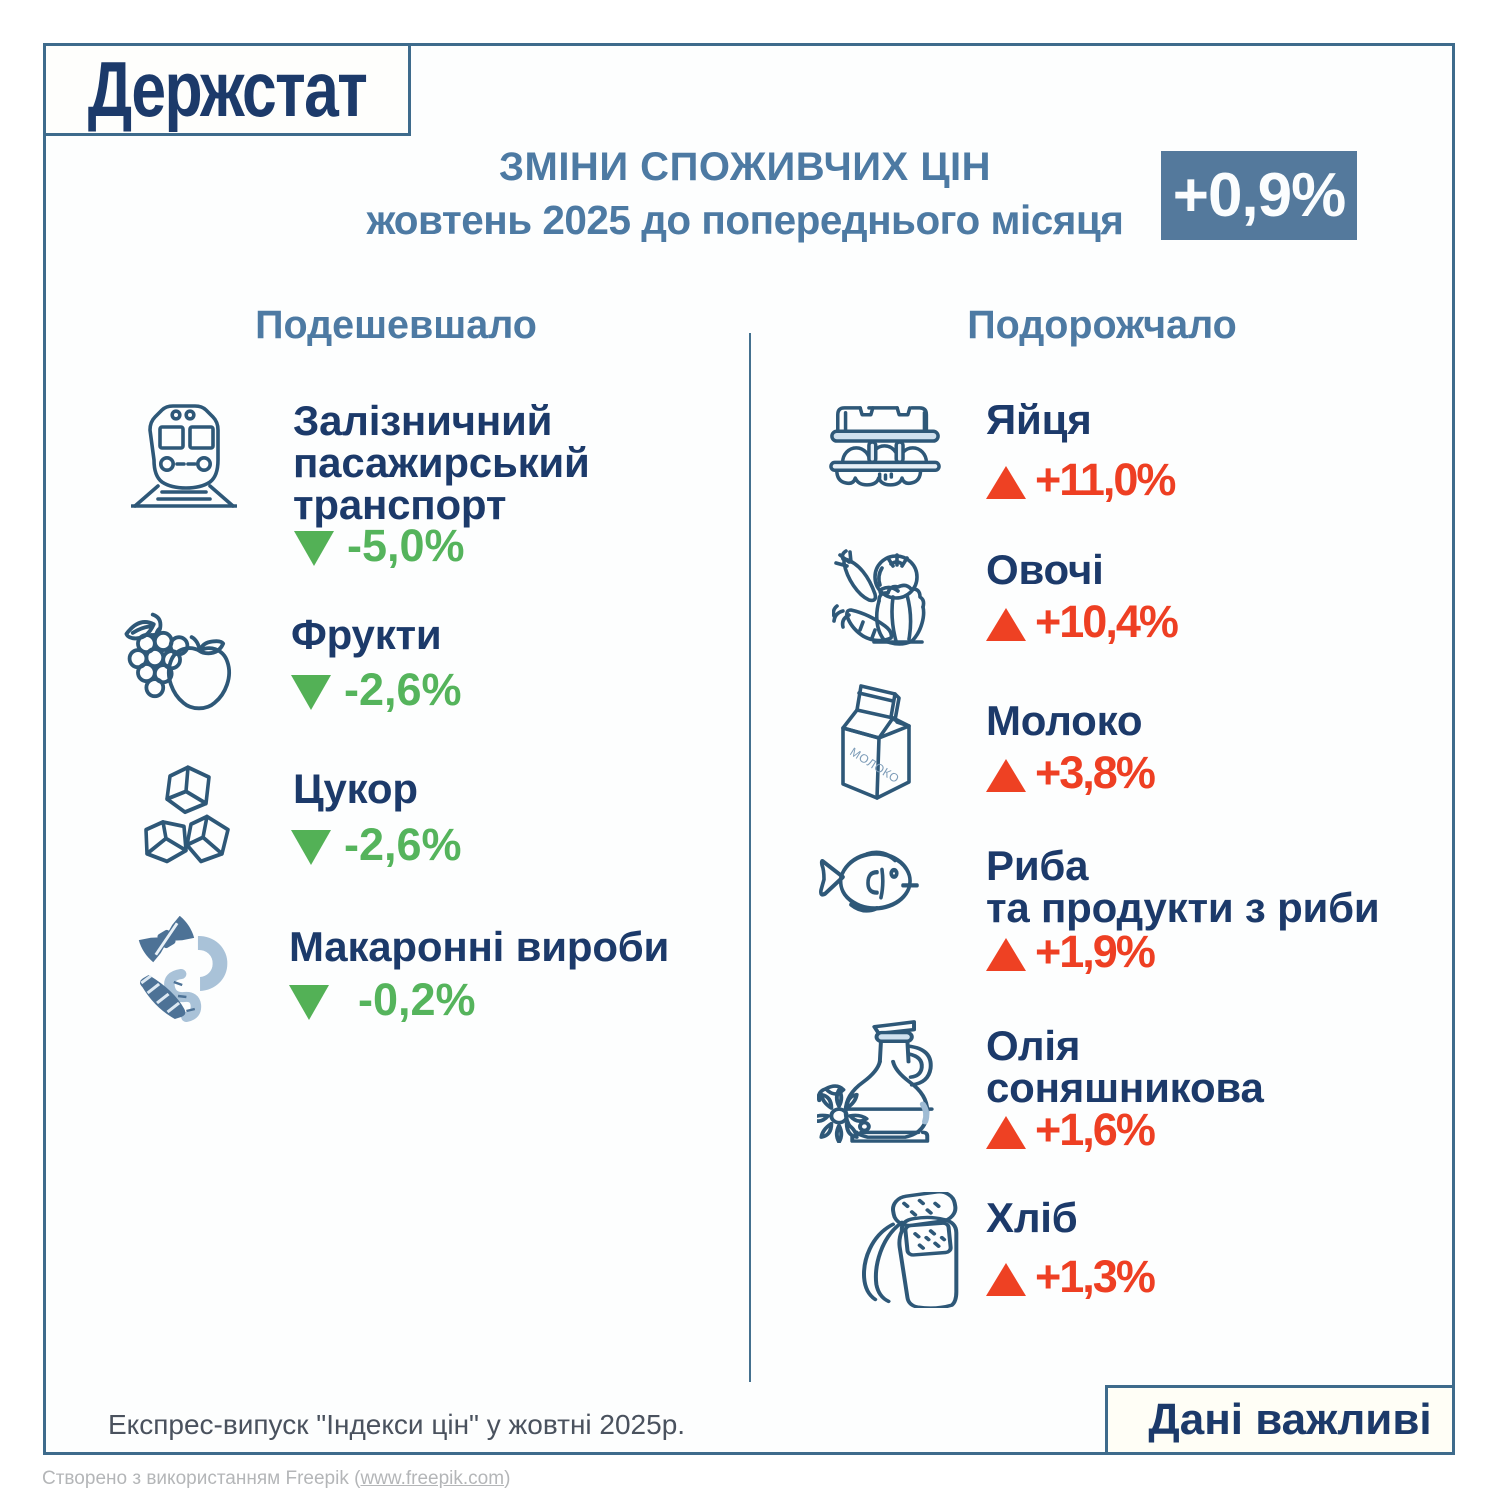 This screenshot has width=1500, height=1500. What do you see at coordinates (874, 765) in the screenshot?
I see `svg-text: МОЛОКО` at bounding box center [874, 765].